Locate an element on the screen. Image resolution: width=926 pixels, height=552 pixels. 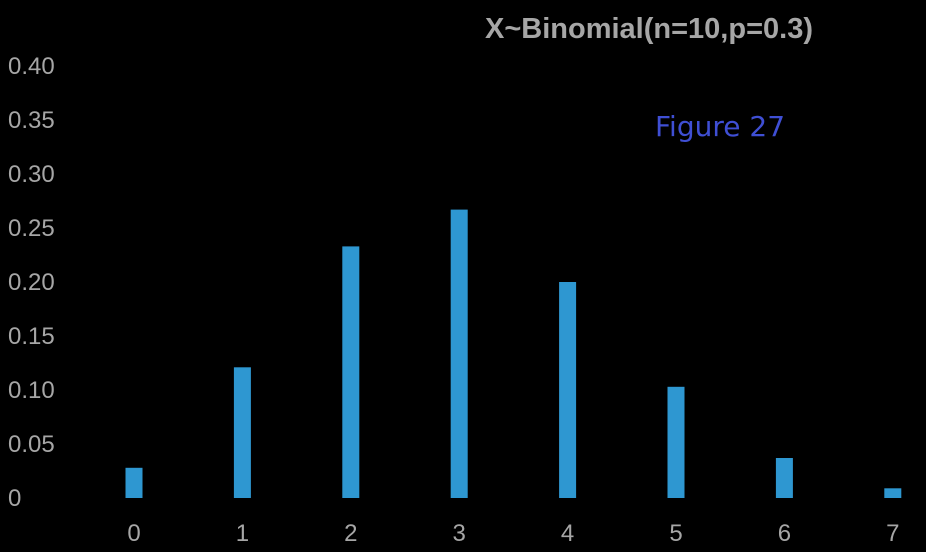
x-axis-tick-labels: 0 1 2 3 4 5 6 7 is located at coordinates (513, 533).